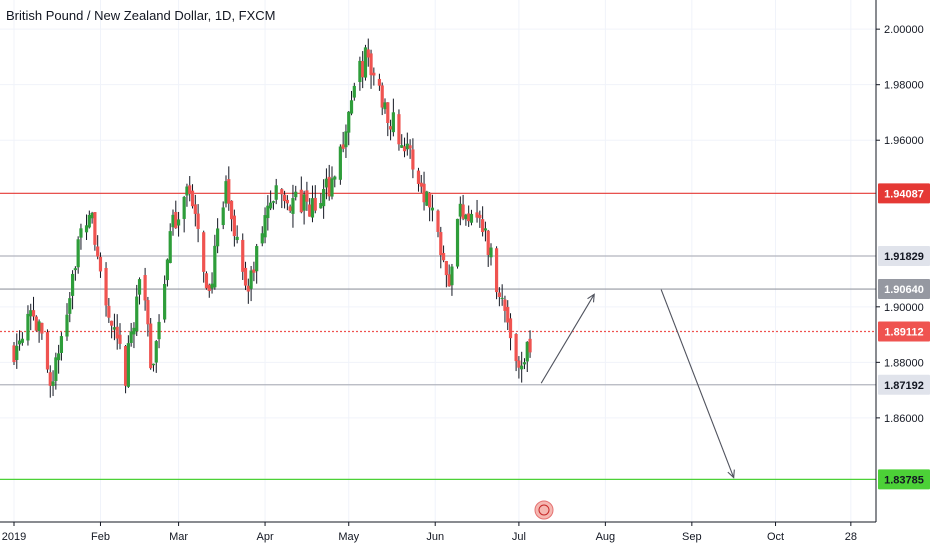 This screenshot has height=555, width=932. What do you see at coordinates (904, 419) in the screenshot?
I see `y-tick-label: 1.86000` at bounding box center [904, 419].